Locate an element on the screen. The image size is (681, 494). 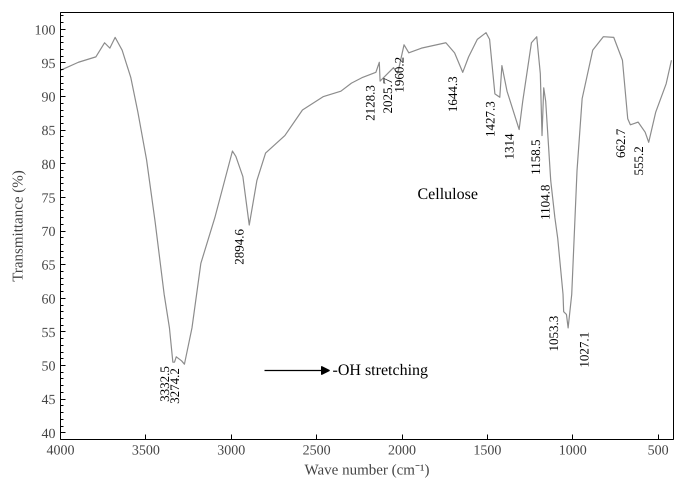
annotation: 1158.5 is located at coordinates (536, 157).